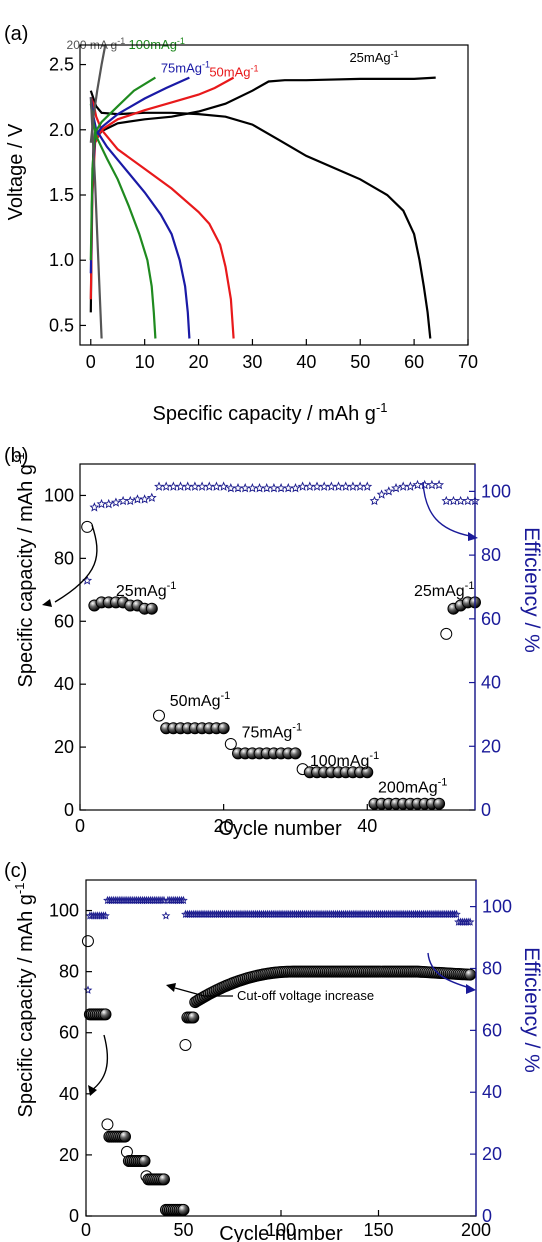 The width and height of the screenshot is (542, 1242). What do you see at coordinates (378, 1230) in the screenshot?
I see `x-tick-label: 150` at bounding box center [378, 1230].